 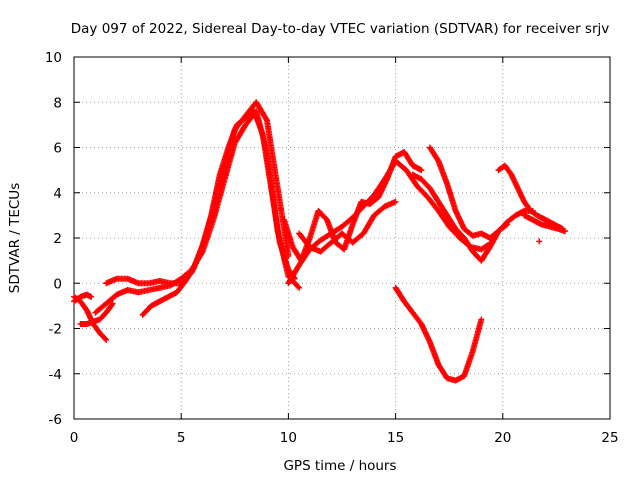 What do you see at coordinates (57, 103) in the screenshot?
I see `y-tick-label: 8` at bounding box center [57, 103].